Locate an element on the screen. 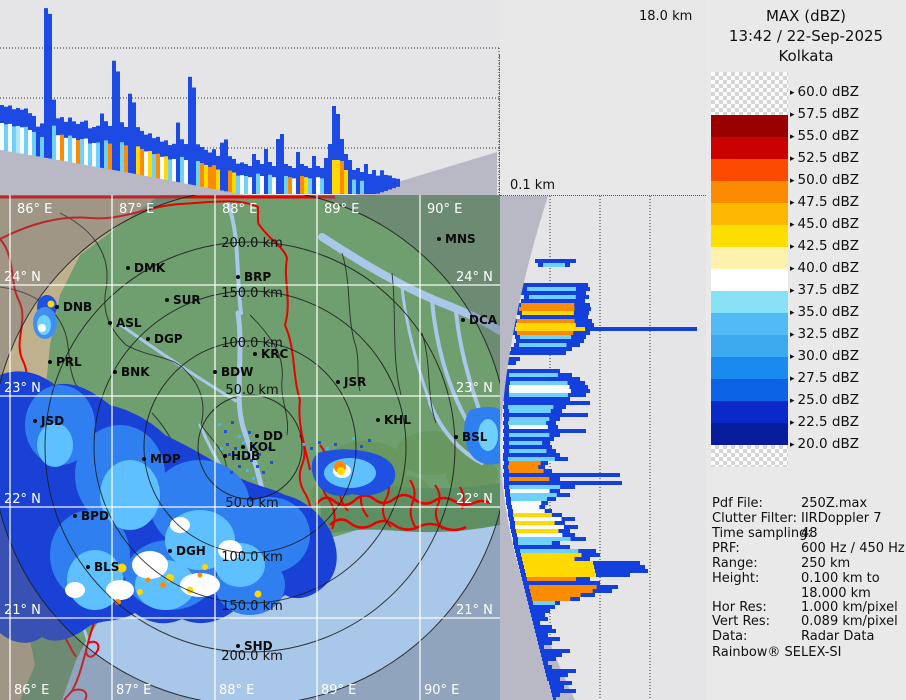  station-BPD: BPD is located at coordinates (91, 516).